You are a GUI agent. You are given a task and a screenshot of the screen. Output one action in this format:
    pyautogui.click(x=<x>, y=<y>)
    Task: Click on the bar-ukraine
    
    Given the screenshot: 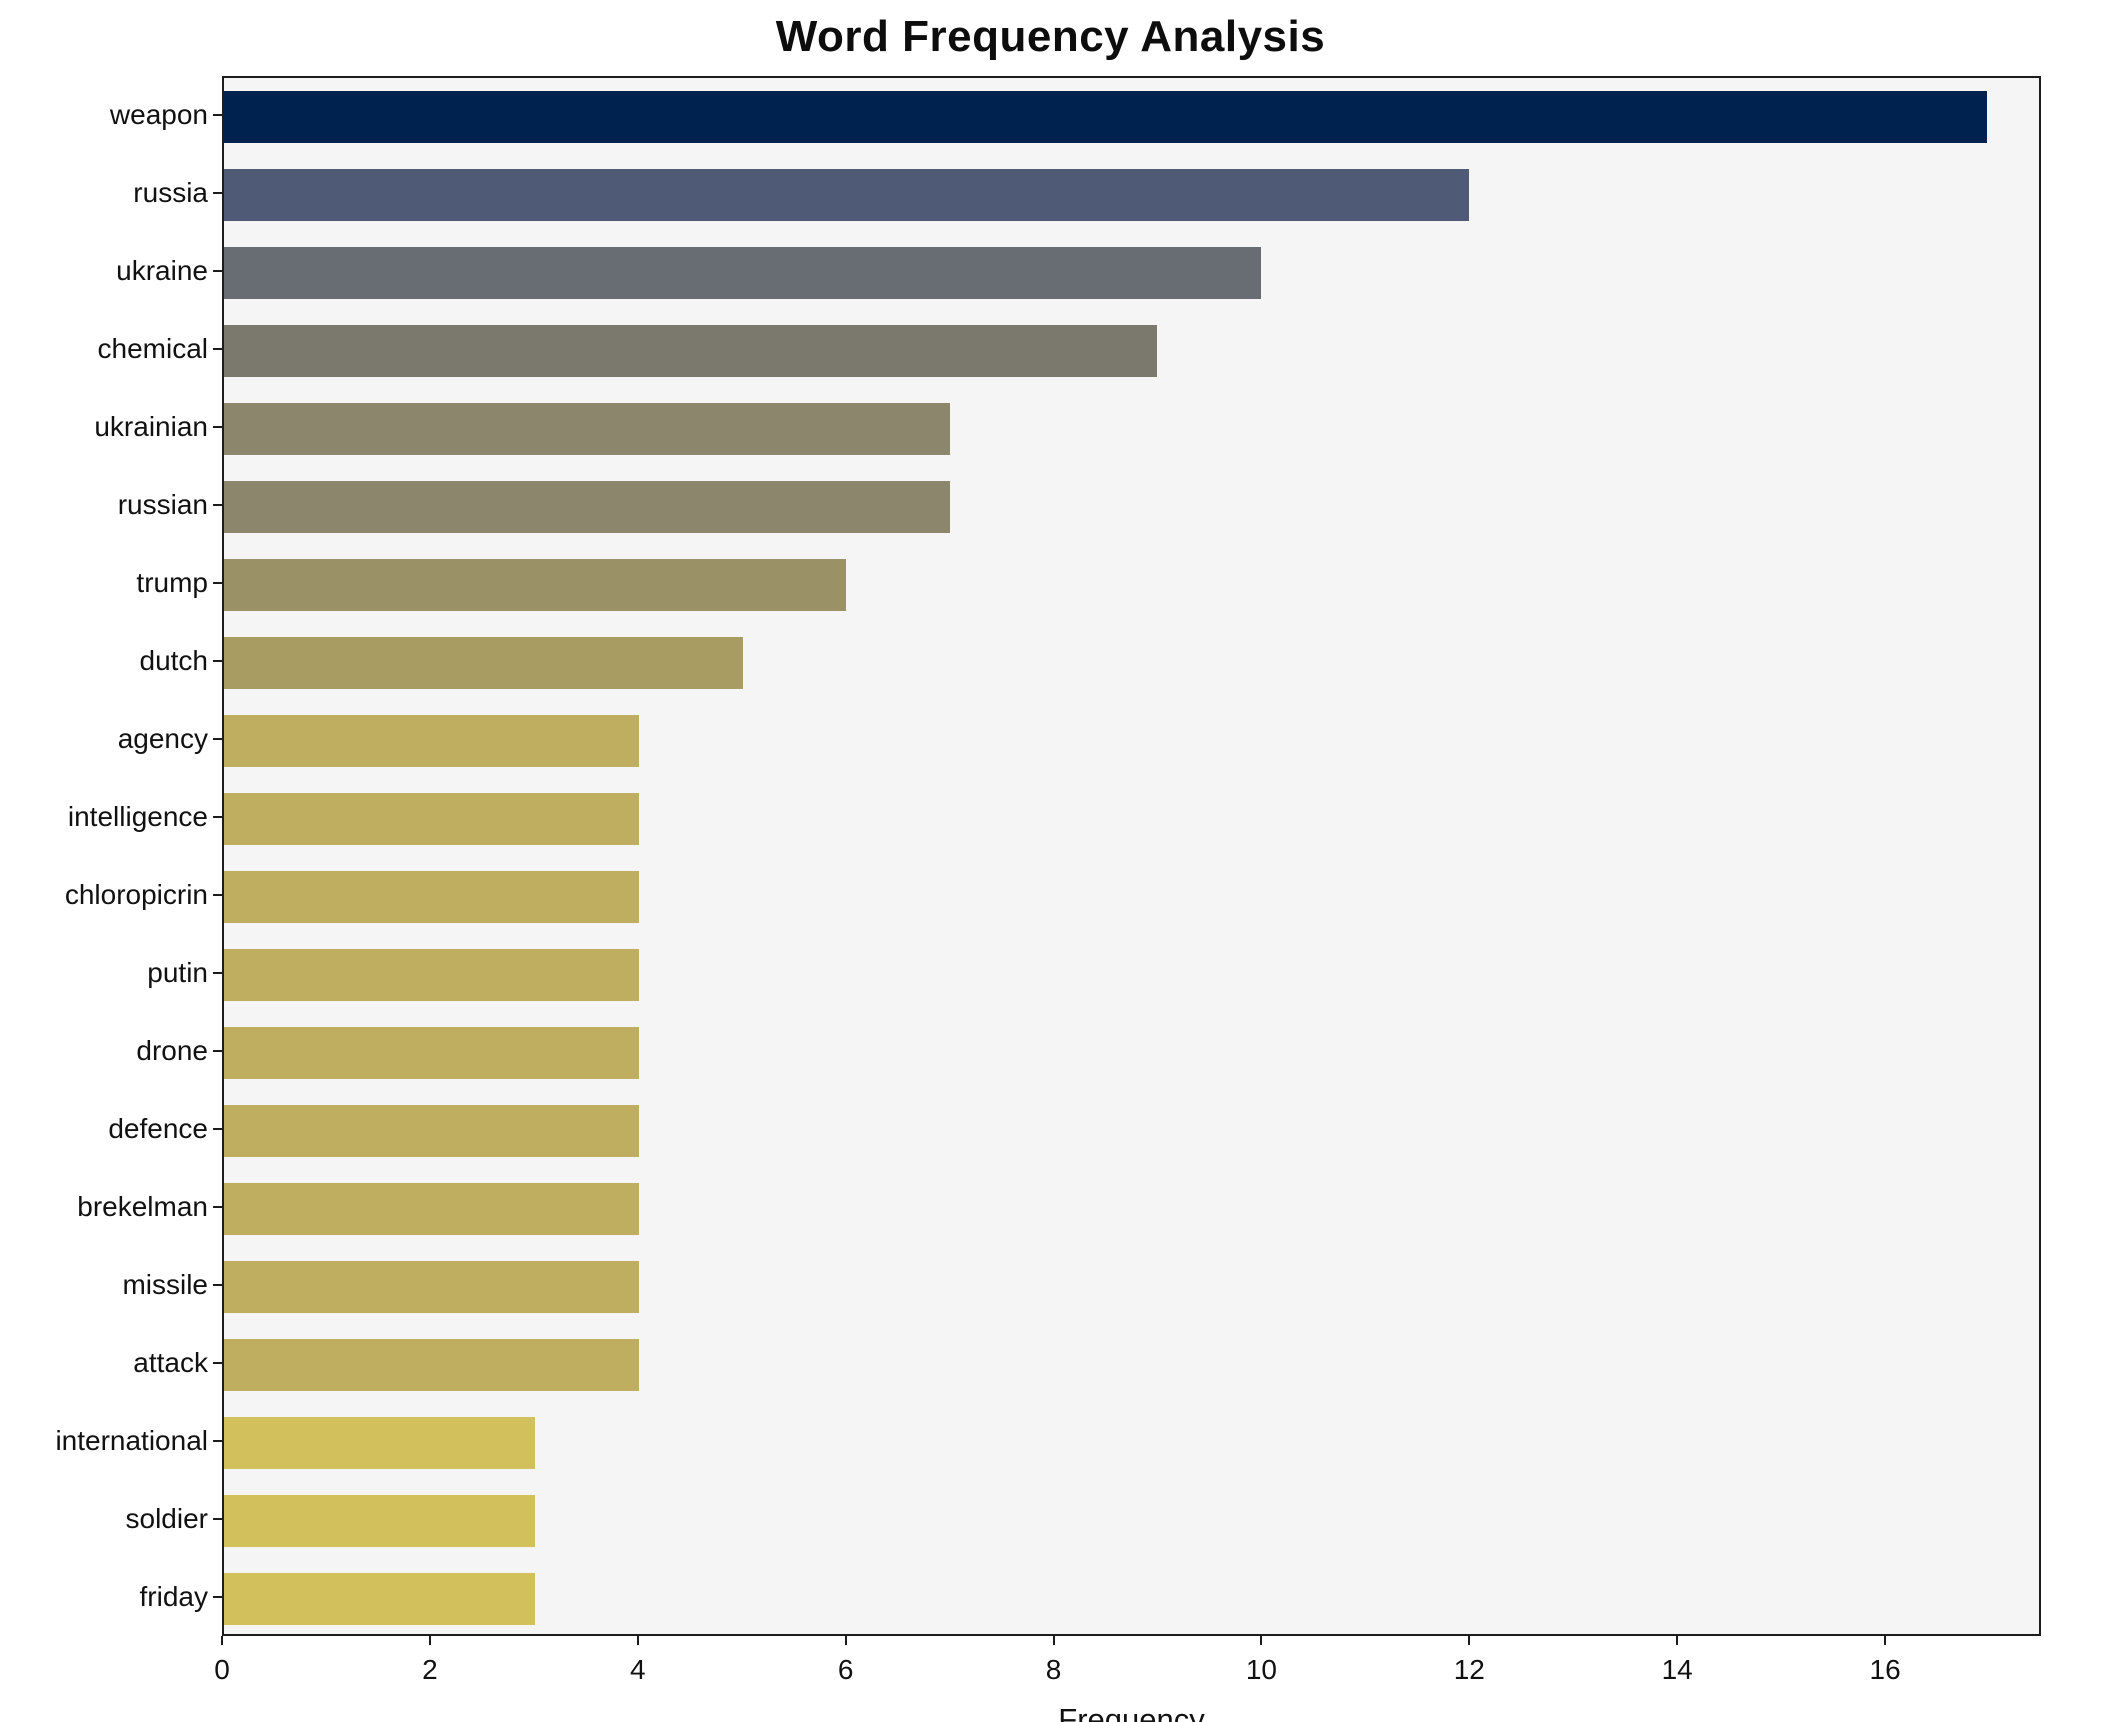 What is the action you would take?
    pyautogui.click(x=743, y=273)
    